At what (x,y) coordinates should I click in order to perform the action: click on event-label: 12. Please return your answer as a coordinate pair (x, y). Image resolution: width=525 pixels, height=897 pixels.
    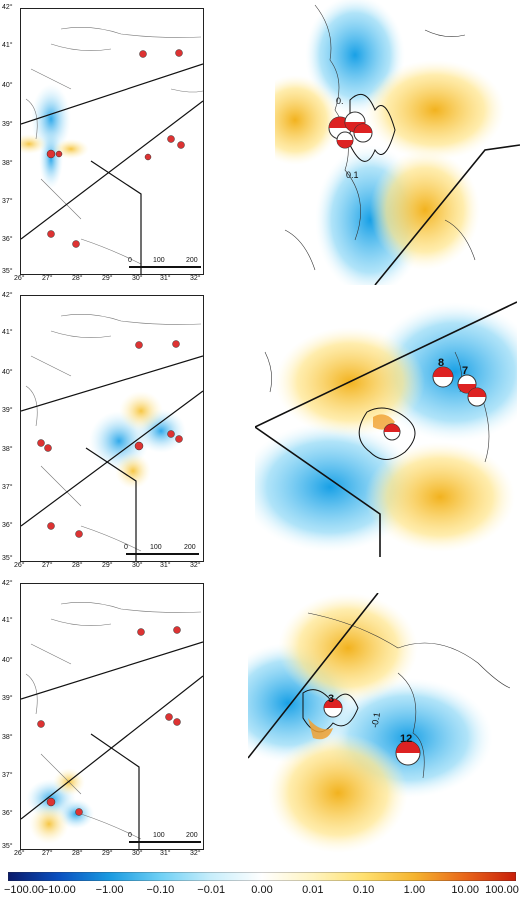
    Looking at the image, I should click on (406, 739).